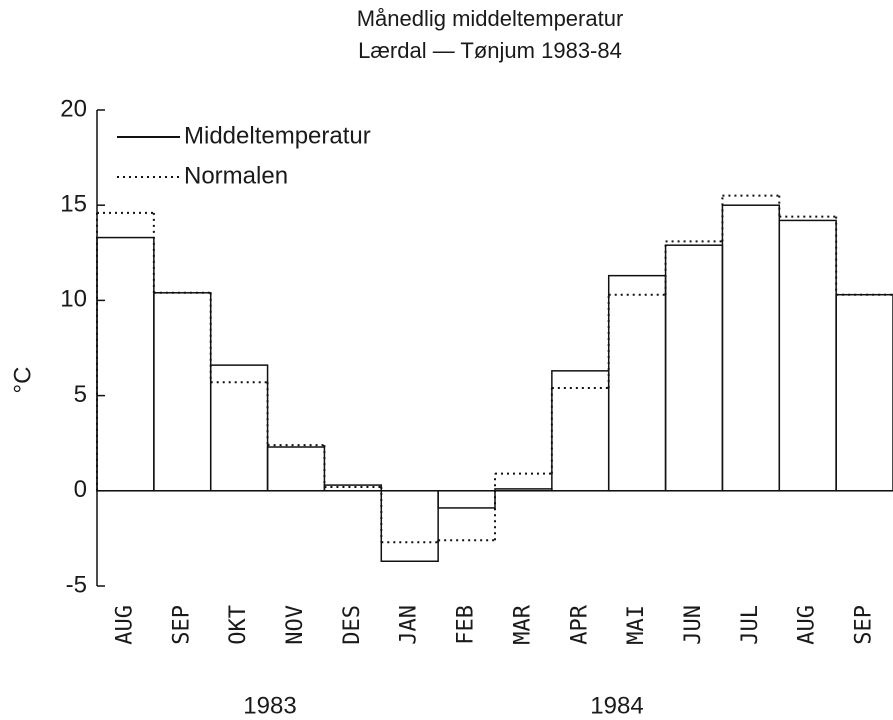  Describe the element at coordinates (295, 625) in the screenshot. I see `x-tick-label: NOV` at that location.